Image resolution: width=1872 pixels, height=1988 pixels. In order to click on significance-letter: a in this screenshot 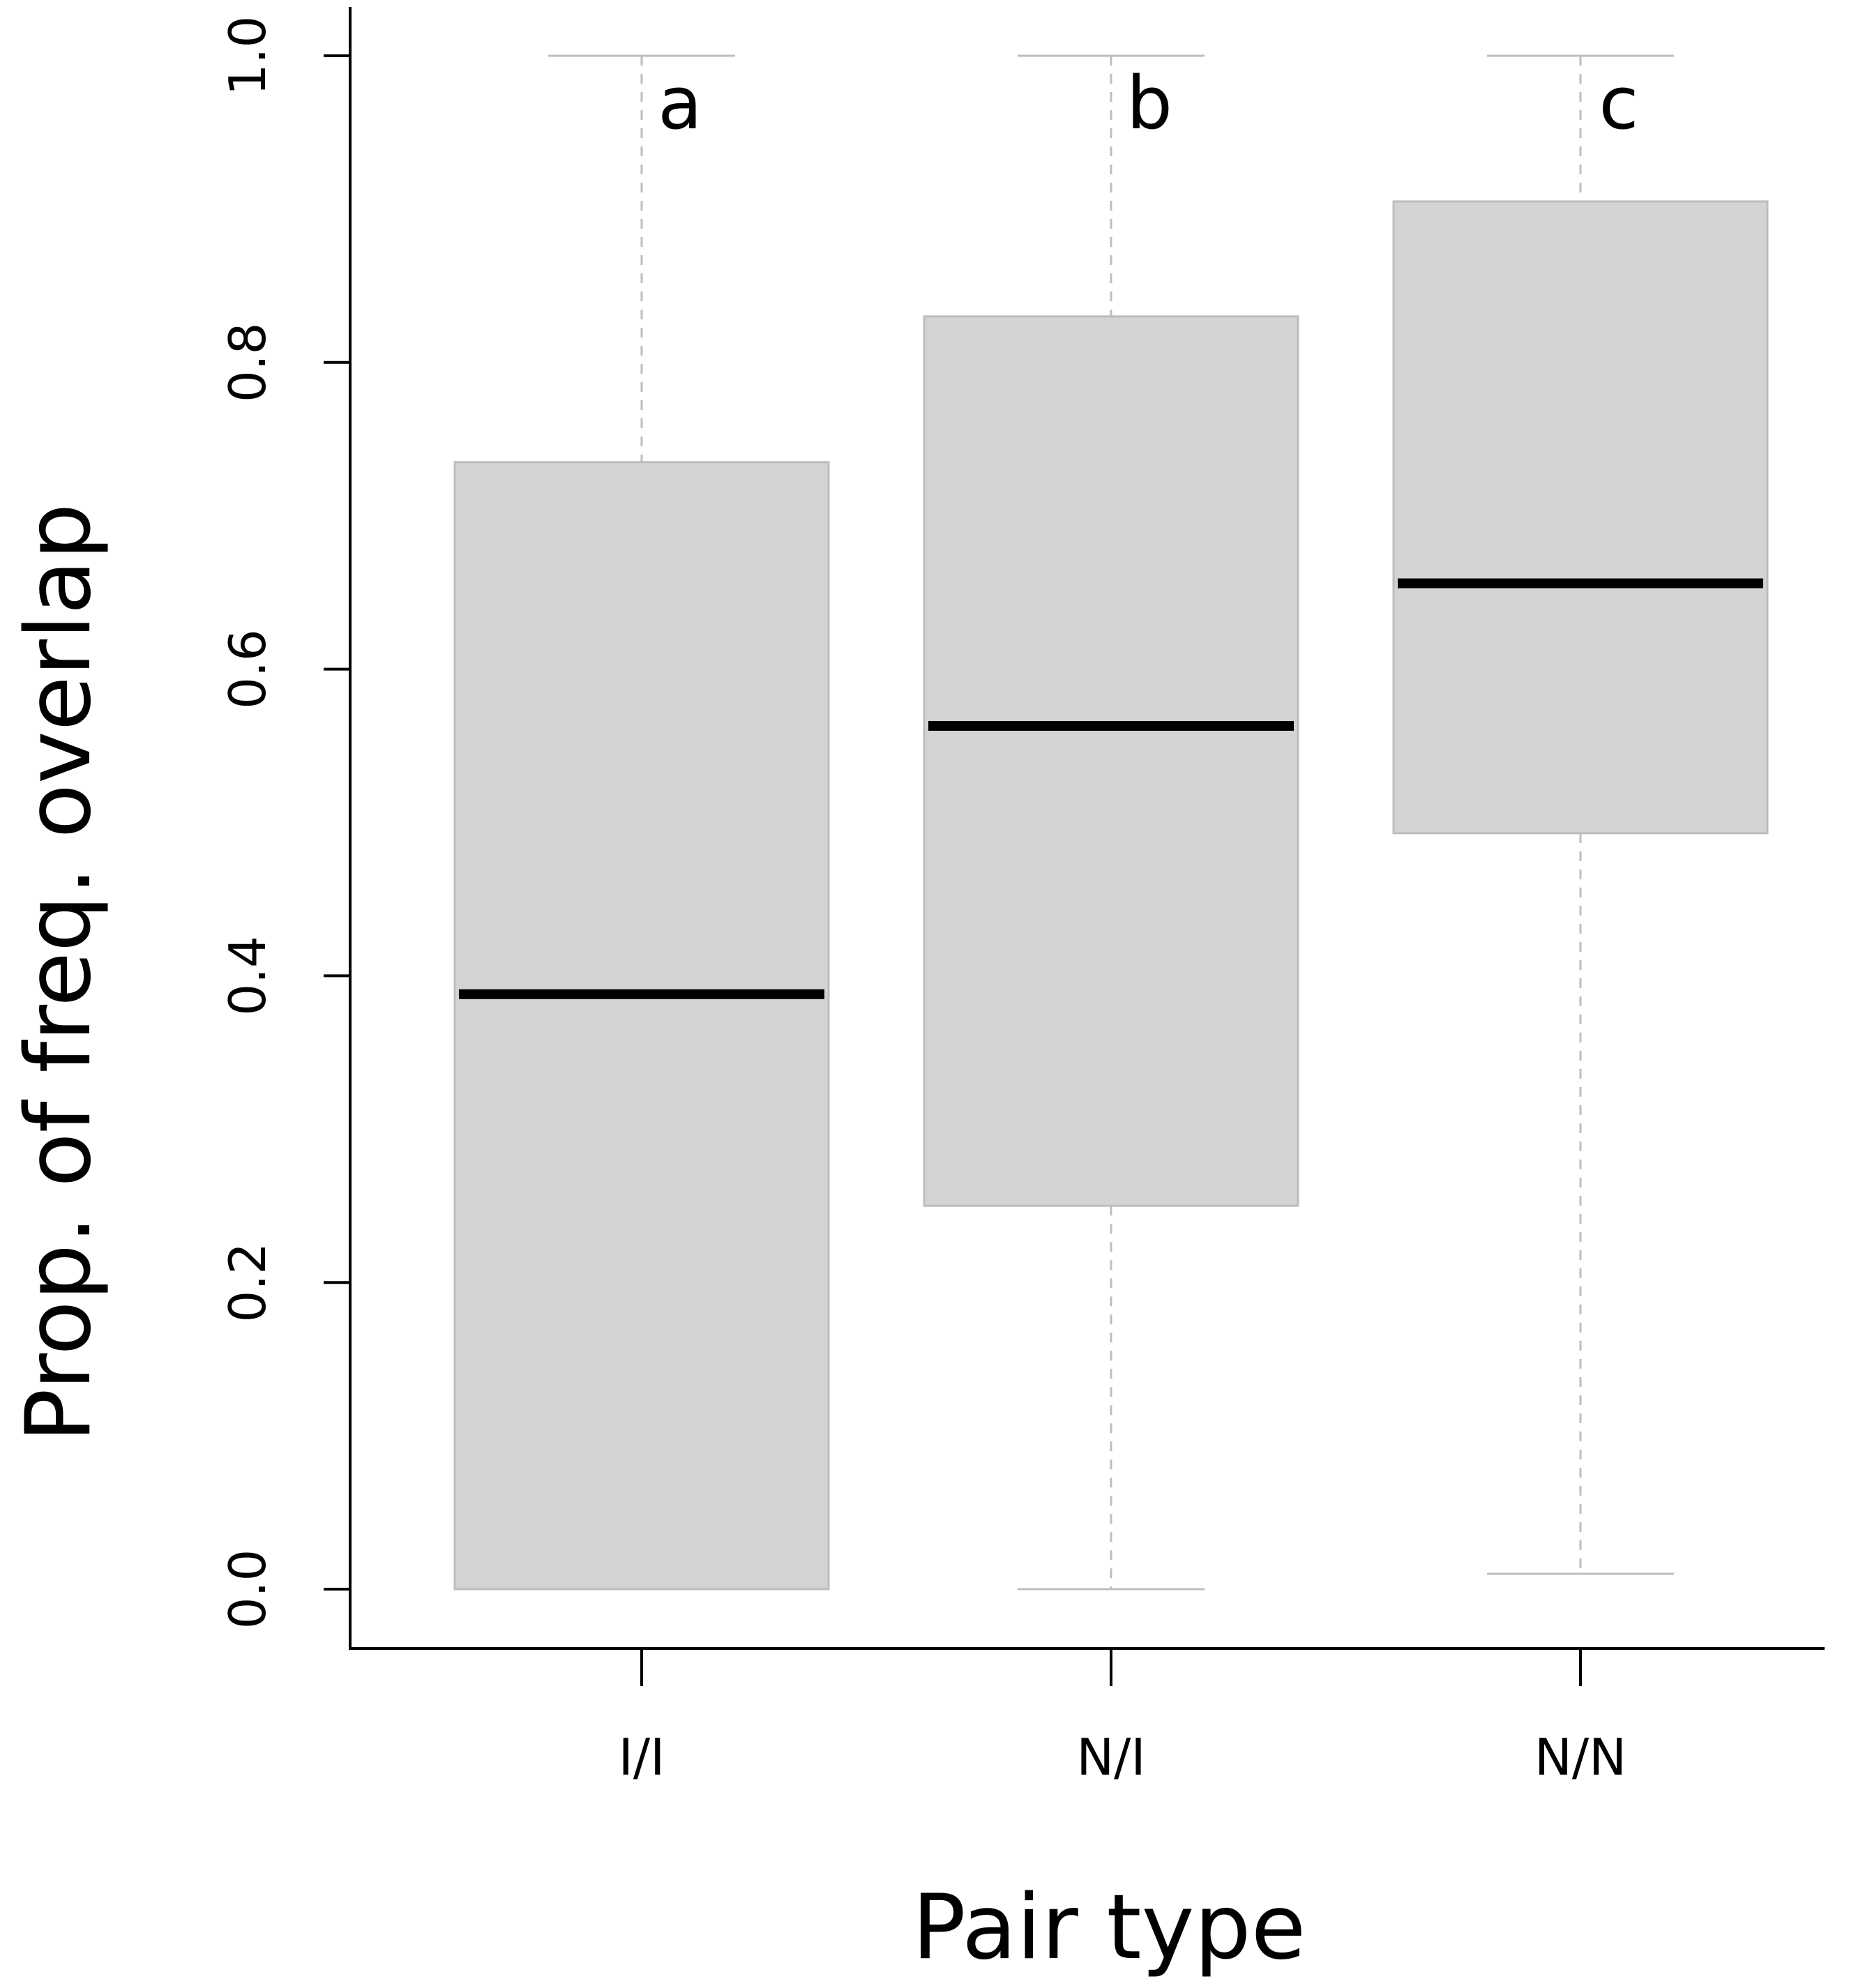, I will do `click(680, 104)`.